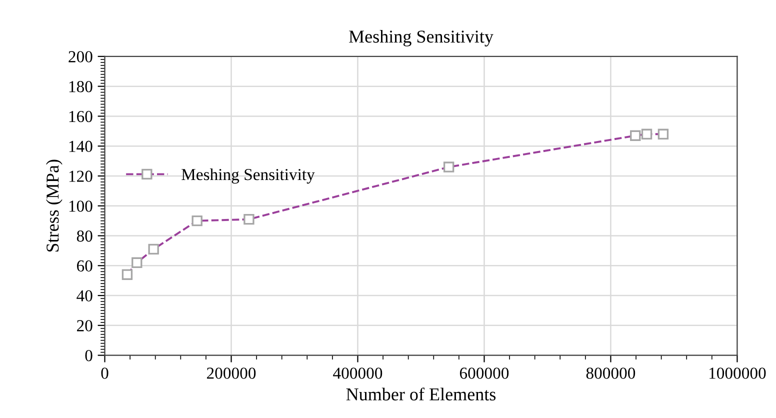  I want to click on chart-title: Meshing Sensitivity, so click(421, 38).